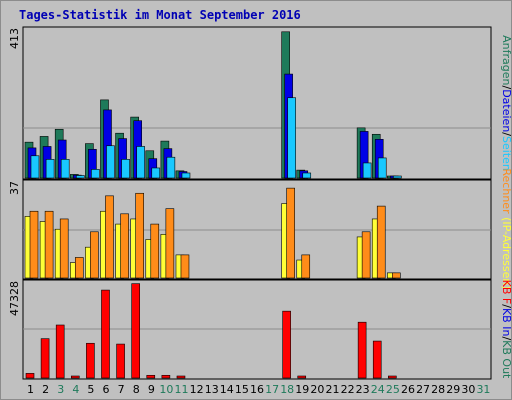  I want to click on x-tick-label-19: 19, so click(302, 389).